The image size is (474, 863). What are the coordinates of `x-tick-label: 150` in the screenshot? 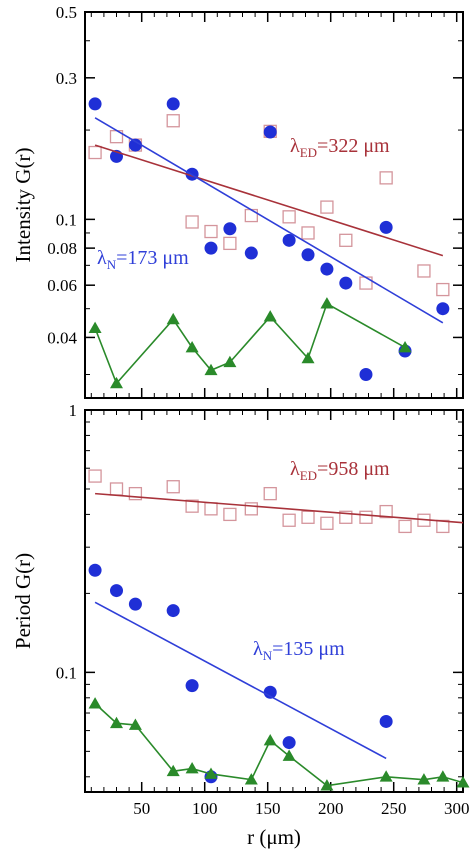 It's located at (268, 808).